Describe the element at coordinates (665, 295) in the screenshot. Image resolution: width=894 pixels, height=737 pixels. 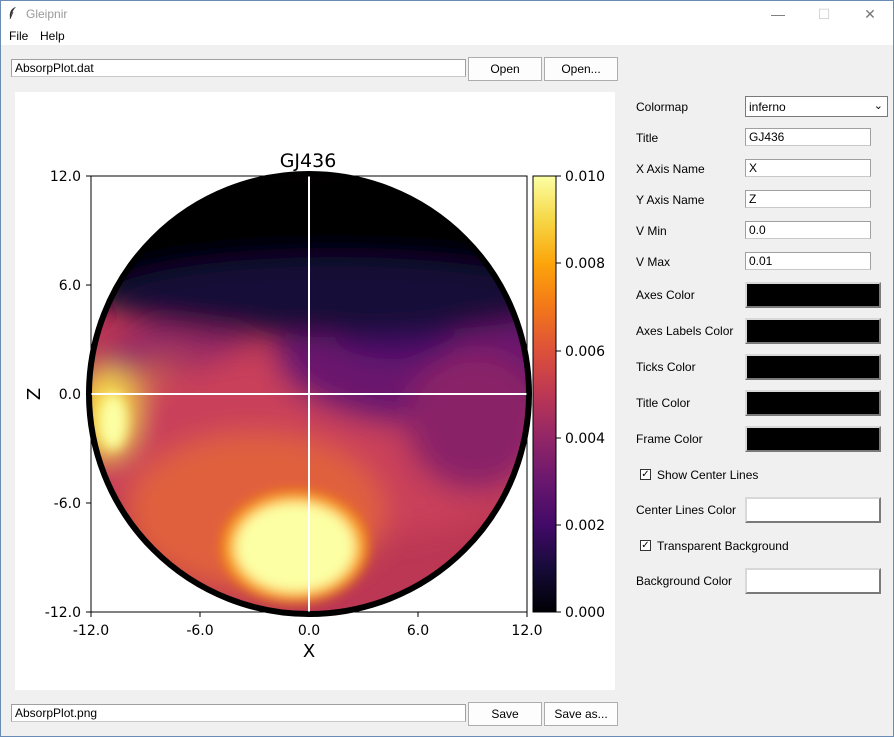
I see `axes-color-label: Axes Color` at that location.